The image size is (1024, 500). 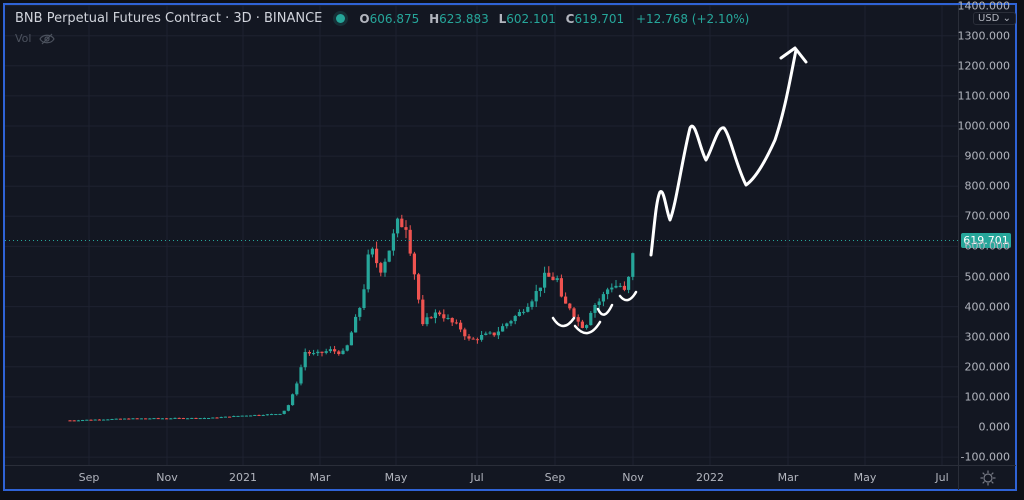 What do you see at coordinates (987, 276) in the screenshot?
I see `price-tick-label: 500.000` at bounding box center [987, 276].